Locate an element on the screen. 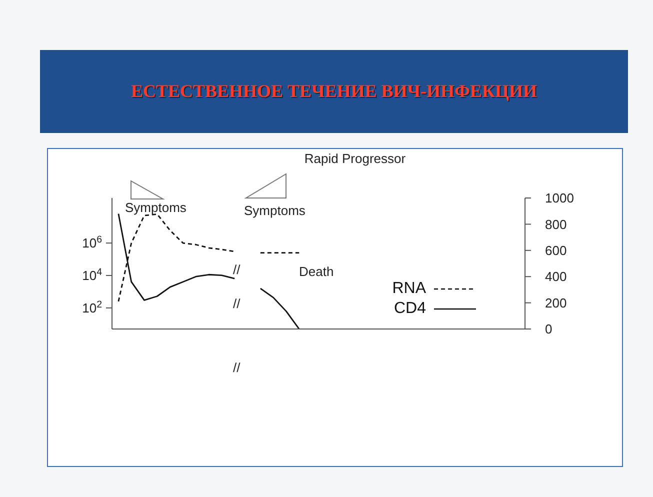 This screenshot has height=497, width=653. y-tick-label: 10$^{6}$ is located at coordinates (92, 242).